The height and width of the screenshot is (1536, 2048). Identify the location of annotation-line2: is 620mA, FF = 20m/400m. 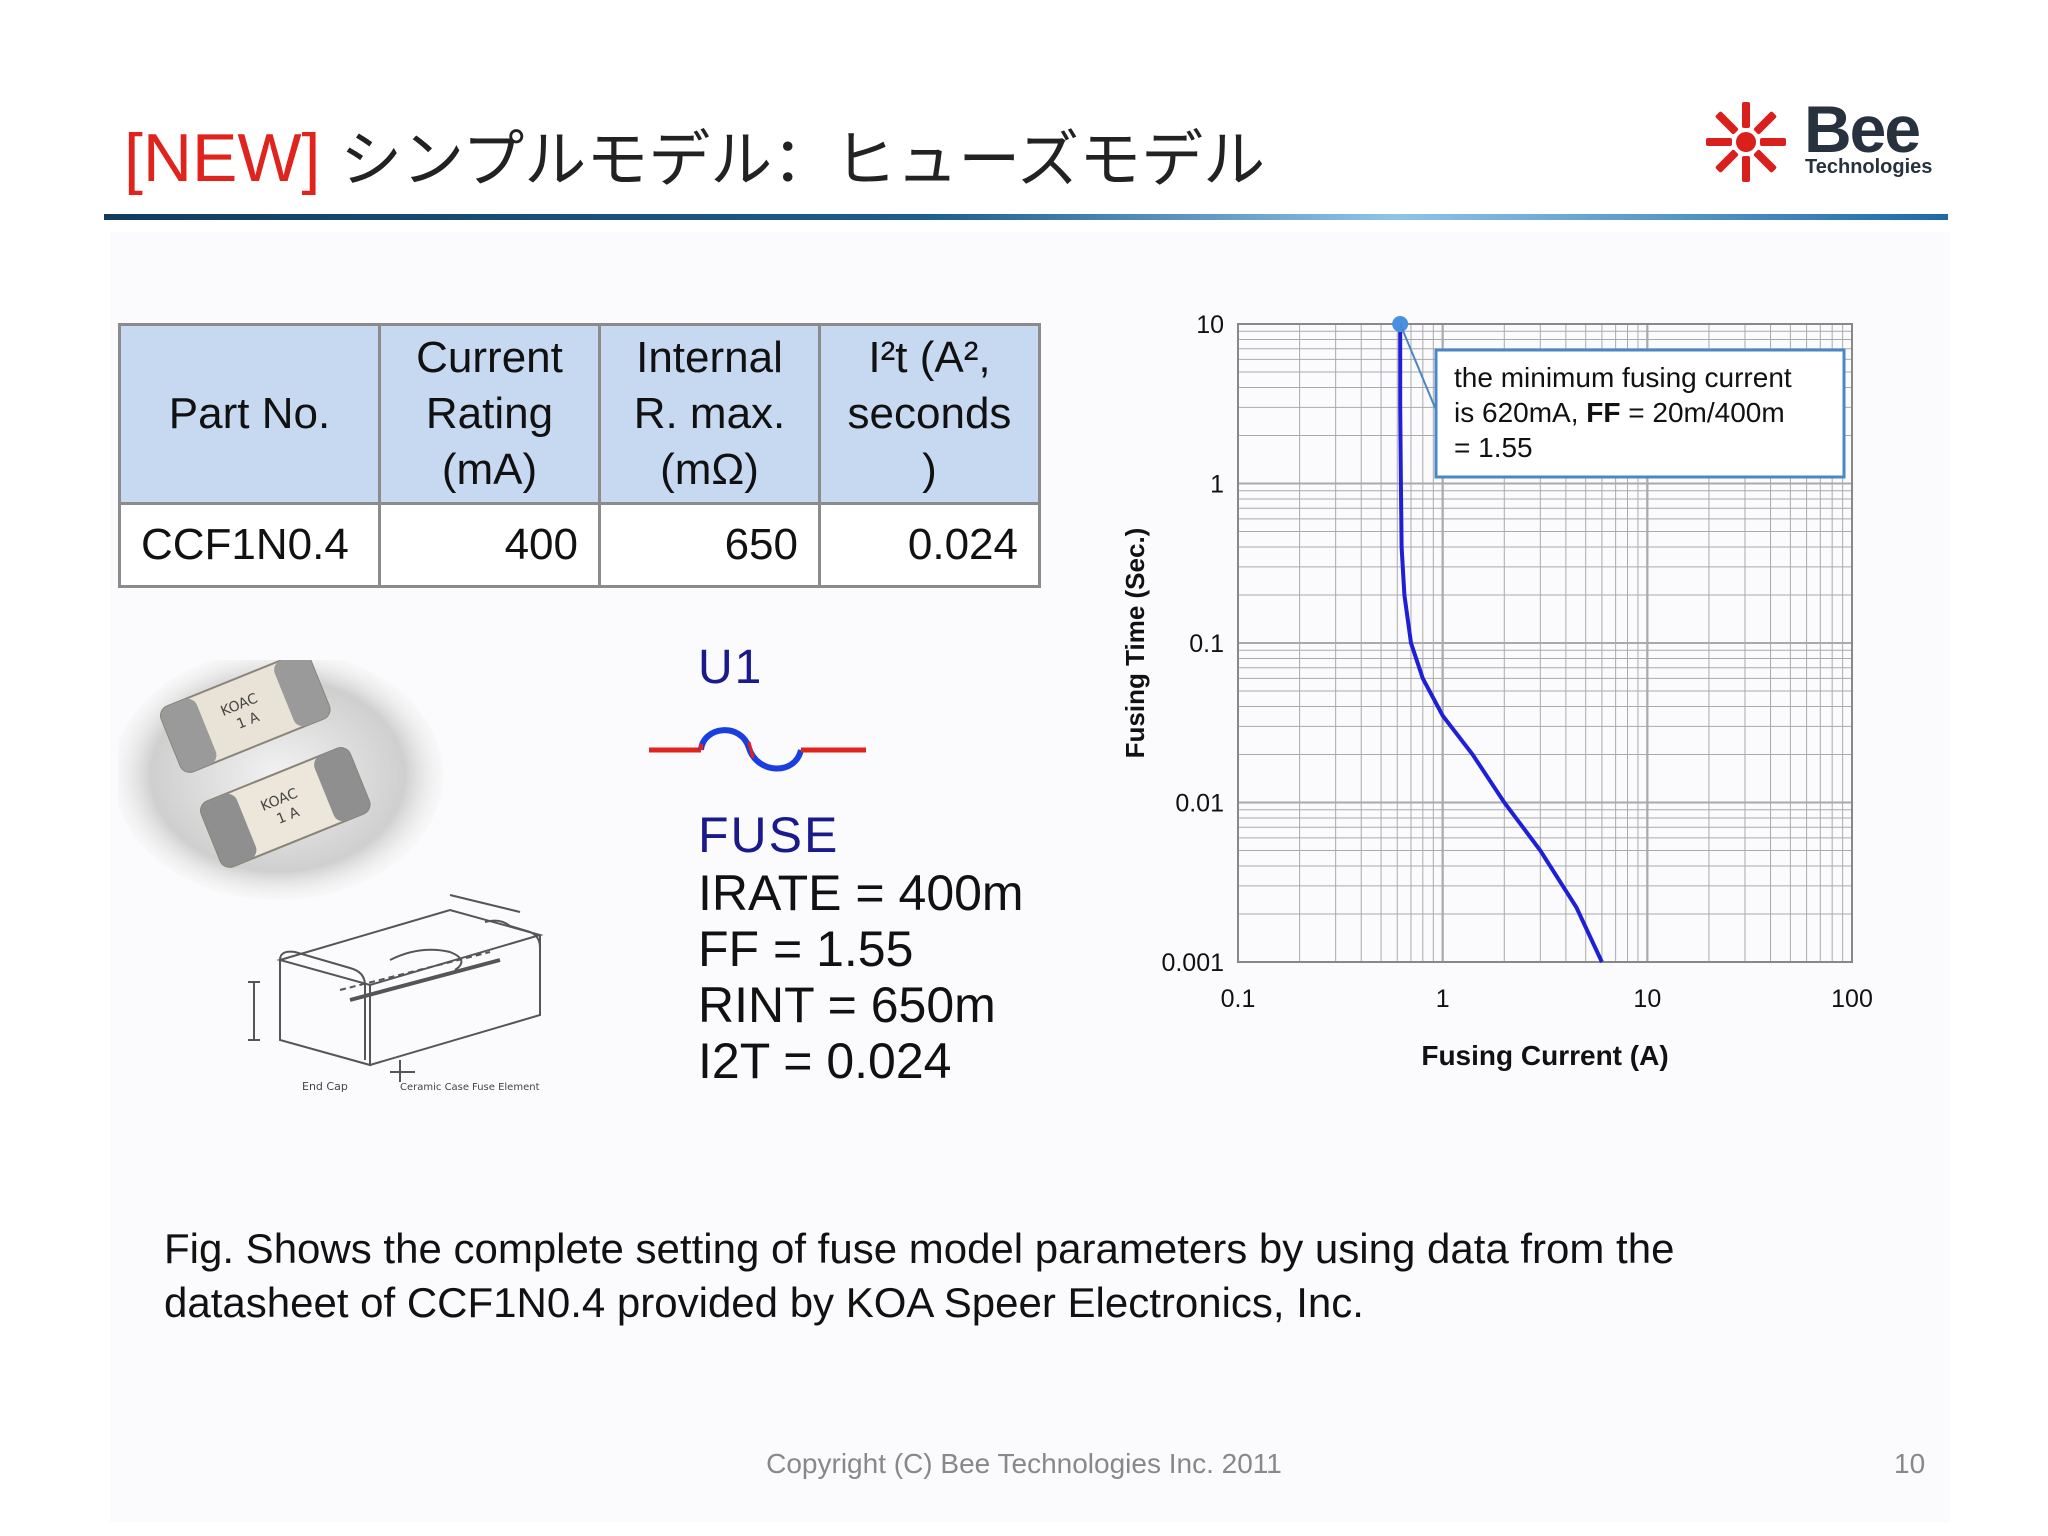
(1619, 412).